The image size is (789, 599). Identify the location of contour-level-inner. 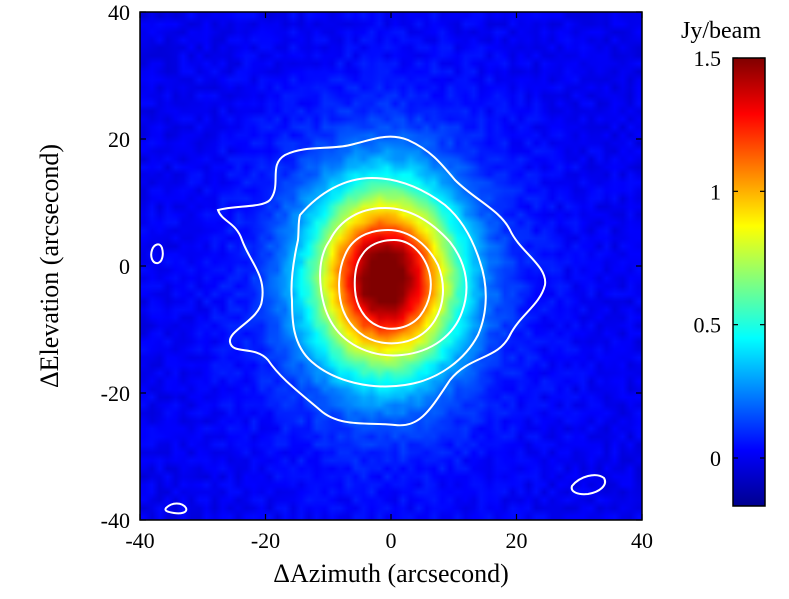
(392, 284).